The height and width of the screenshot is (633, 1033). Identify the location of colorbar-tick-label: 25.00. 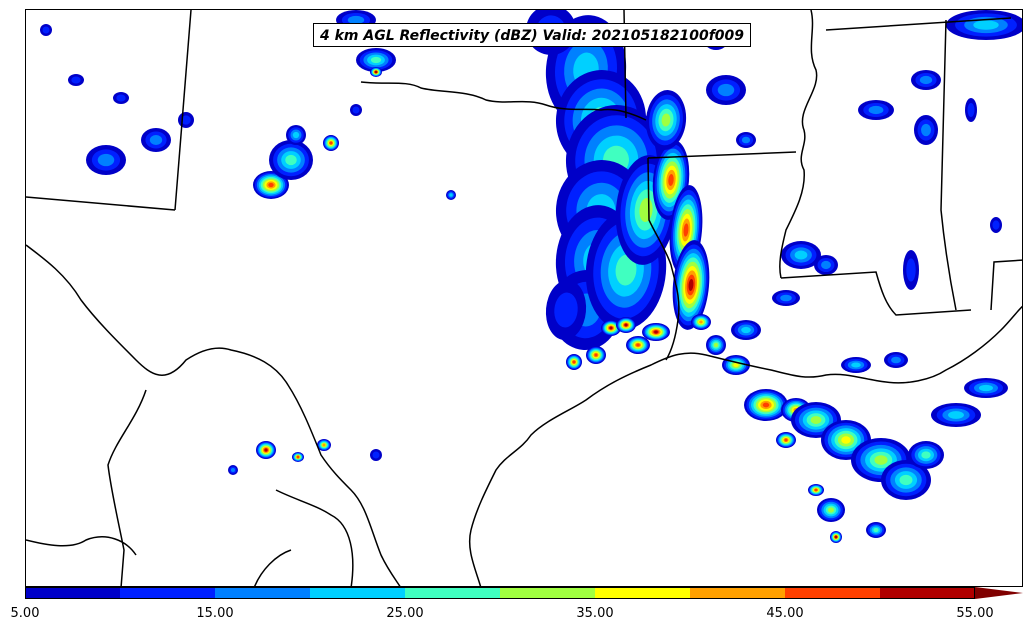
(405, 613).